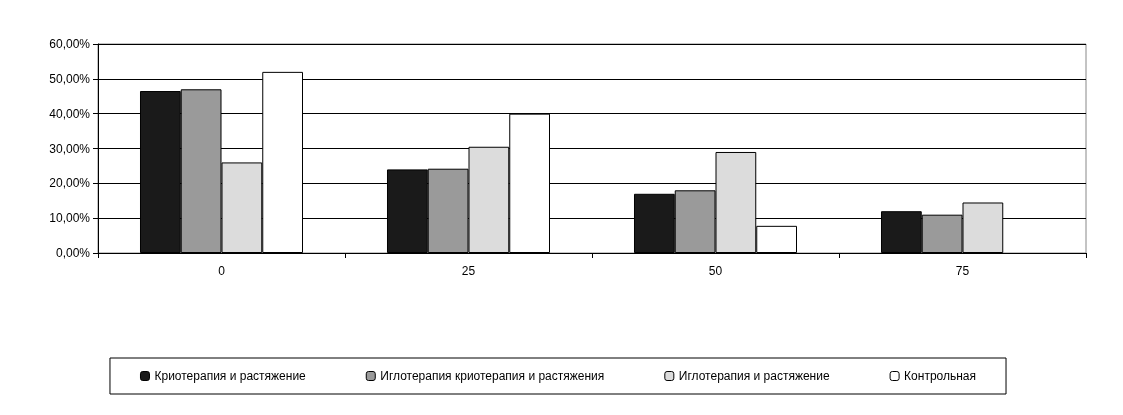 This screenshot has height=415, width=1123. What do you see at coordinates (468, 271) in the screenshot?
I see `x-tick-label: 25` at bounding box center [468, 271].